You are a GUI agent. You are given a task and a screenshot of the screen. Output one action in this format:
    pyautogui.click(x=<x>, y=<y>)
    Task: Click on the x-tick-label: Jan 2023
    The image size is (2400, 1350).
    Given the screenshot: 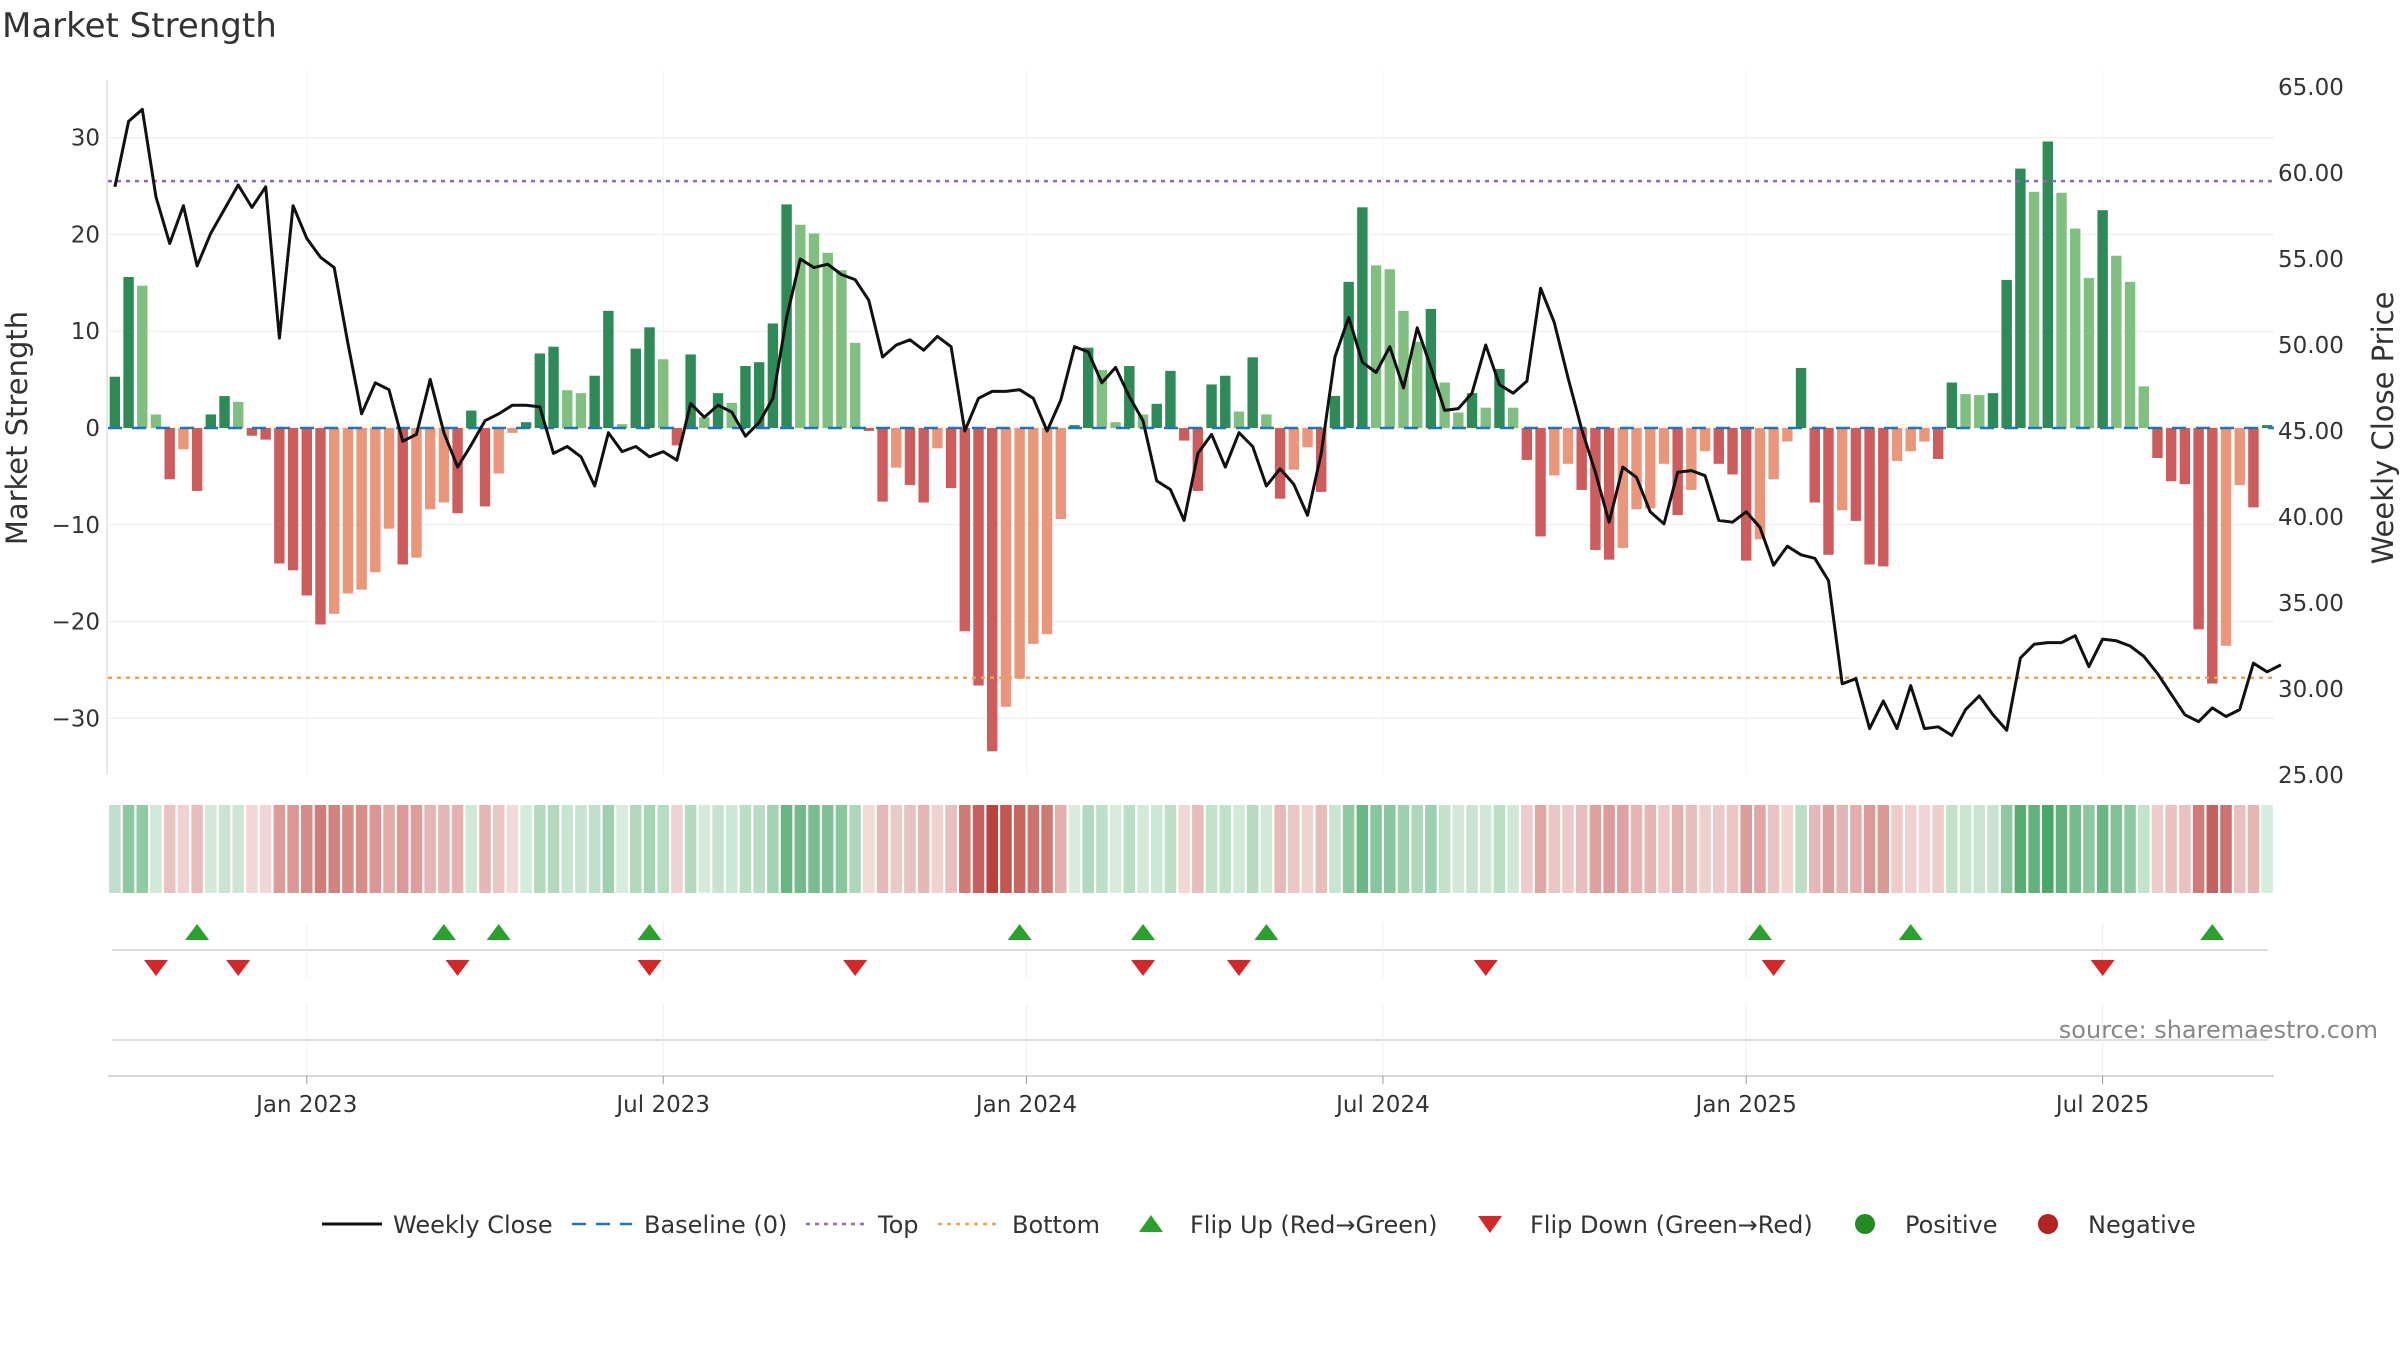 What is the action you would take?
    pyautogui.click(x=305, y=1105)
    